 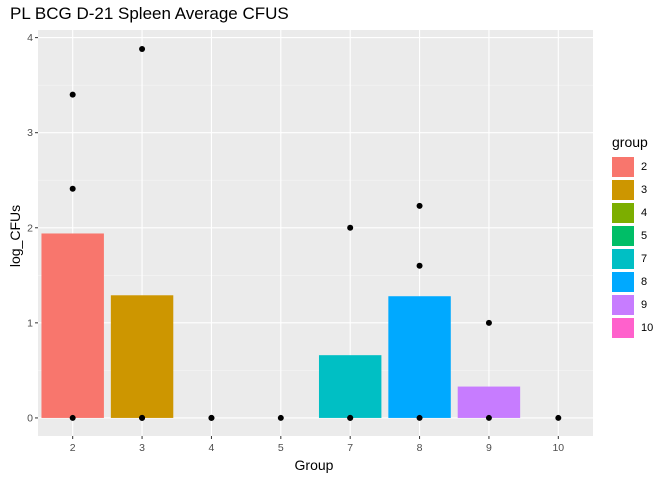 I want to click on y-tick-label: 3, so click(x=30, y=133).